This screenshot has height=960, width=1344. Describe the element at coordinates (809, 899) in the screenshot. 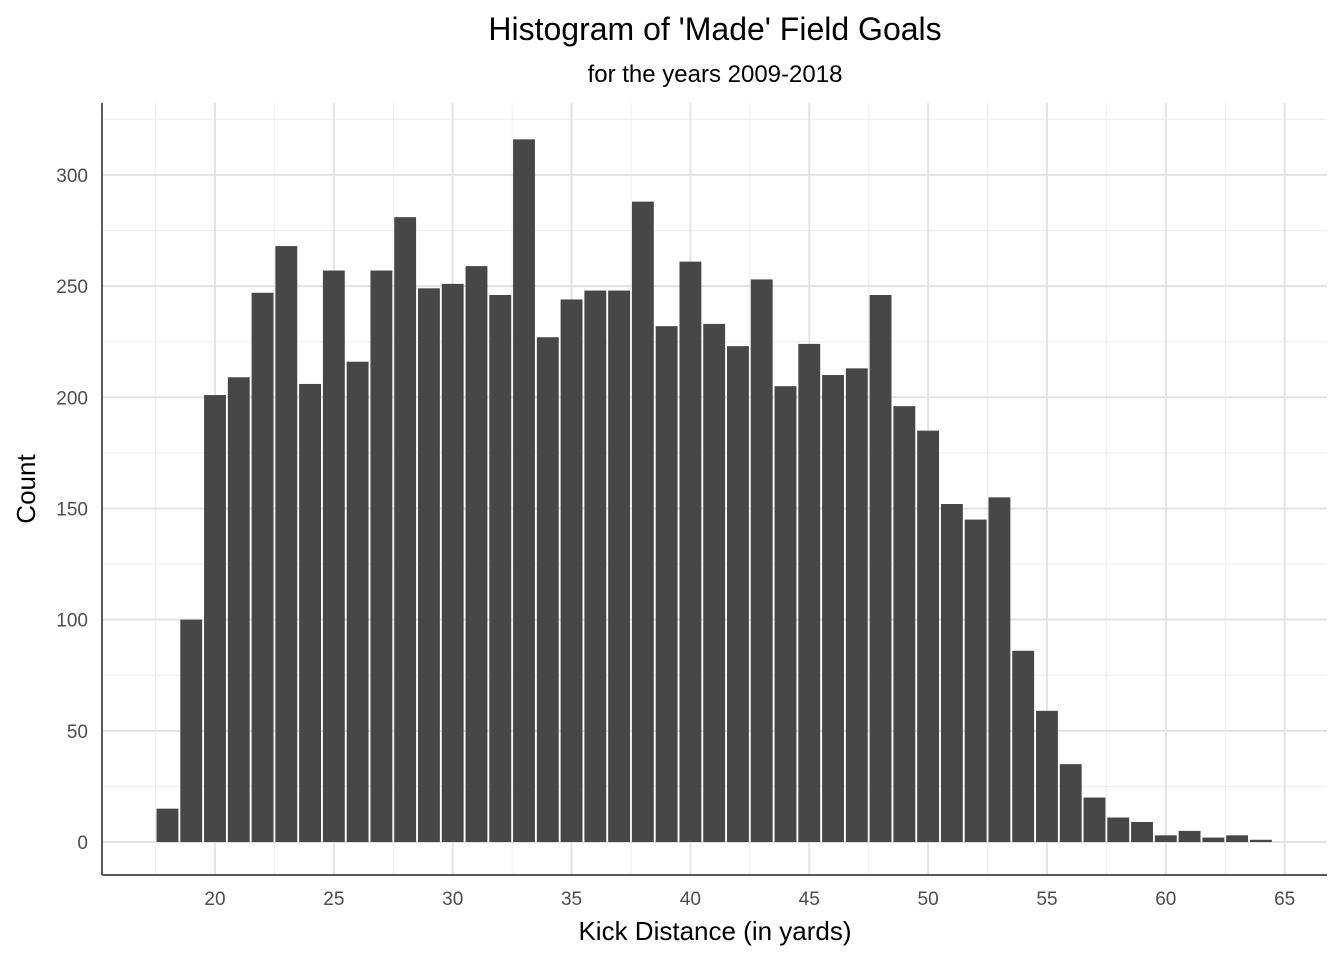

I see `x-tick-label: 45` at that location.